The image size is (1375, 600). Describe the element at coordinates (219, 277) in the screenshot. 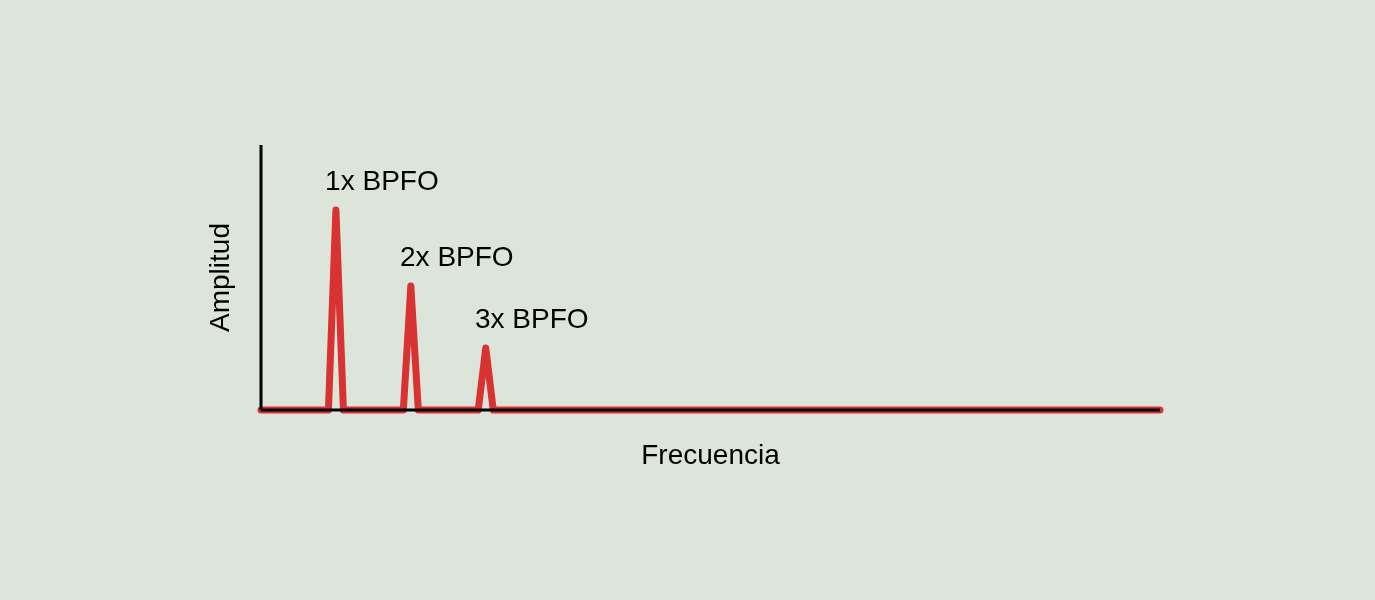

I see `y-axis-title: Amplitud` at that location.